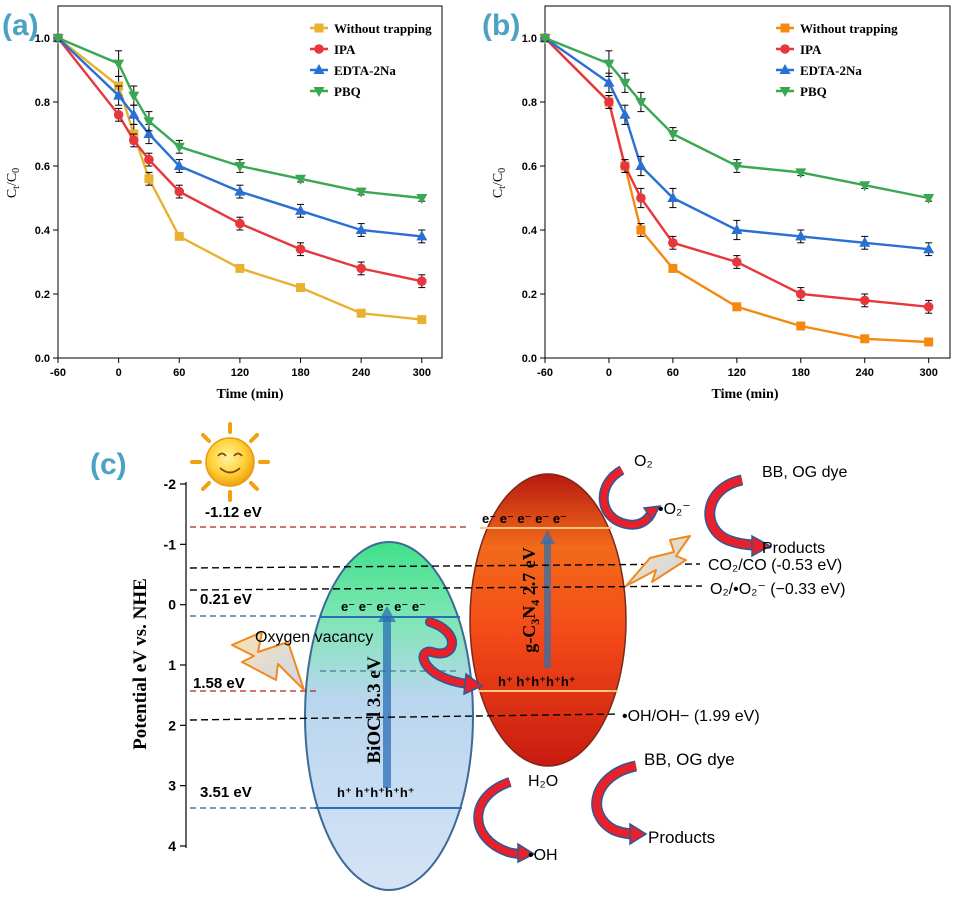 The width and height of the screenshot is (960, 912). What do you see at coordinates (499, 183) in the screenshot?
I see `y-axis-label-b: Ct/C0` at bounding box center [499, 183].